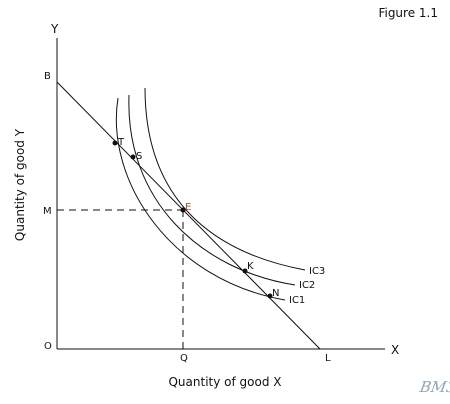 This screenshot has width=450, height=404. What do you see at coordinates (395, 350) in the screenshot?
I see `x-axis-letter: X` at bounding box center [395, 350].